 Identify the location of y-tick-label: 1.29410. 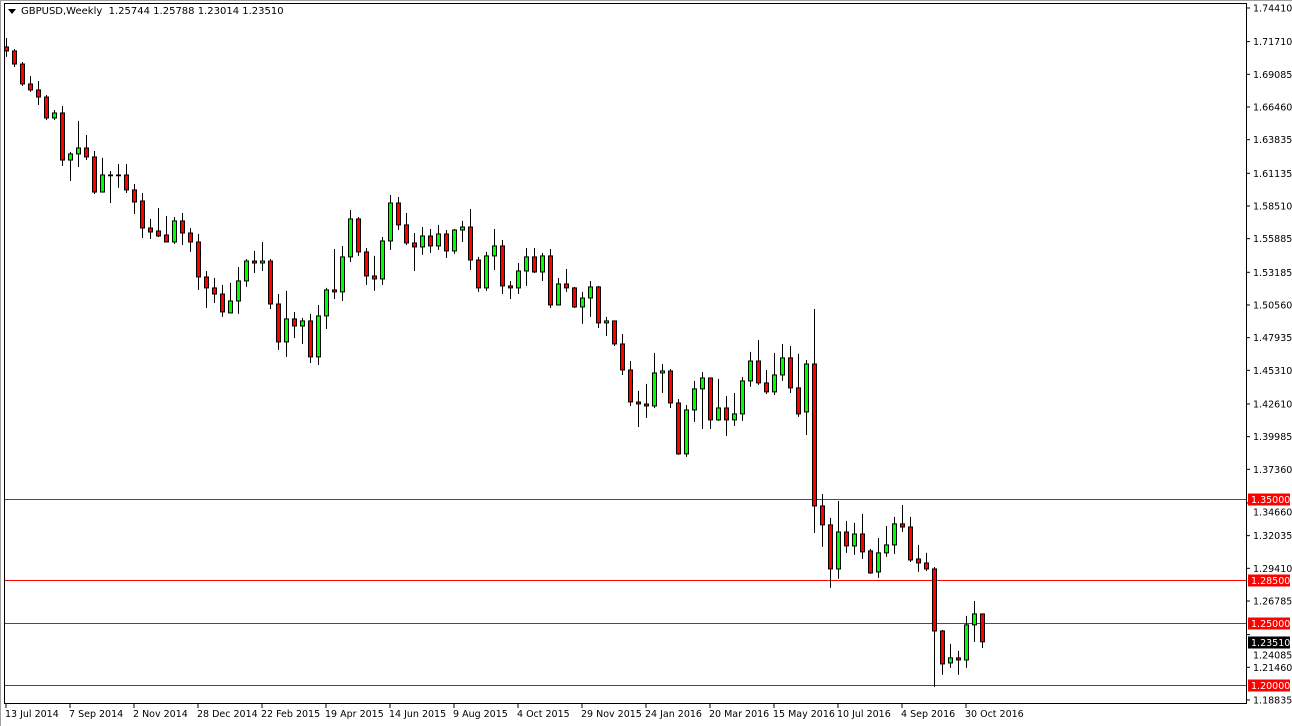
(1272, 569).